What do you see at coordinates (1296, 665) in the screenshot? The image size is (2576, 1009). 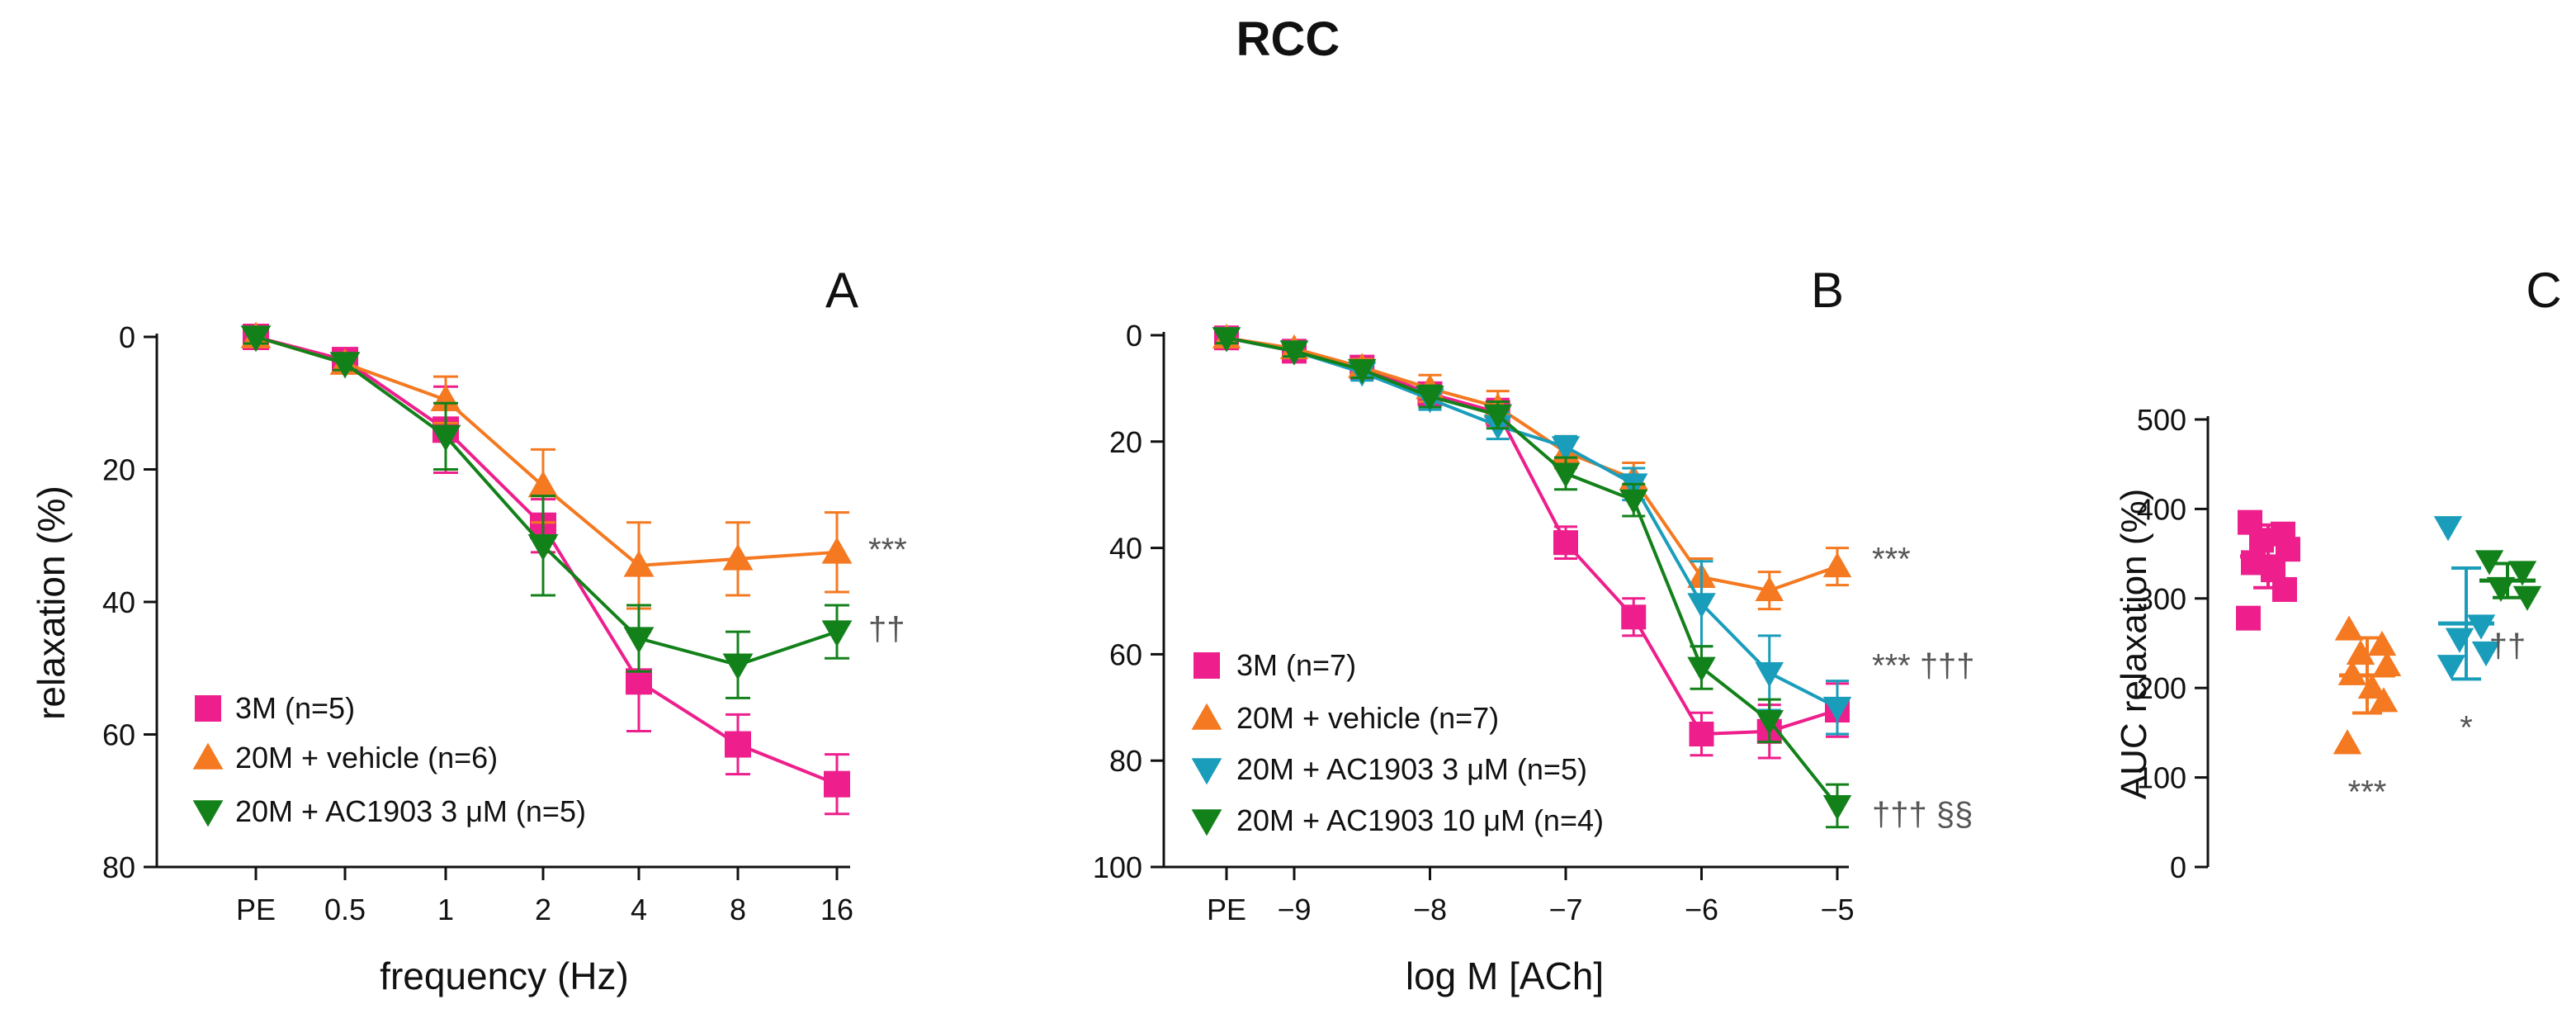 I see `legend-label: 3M (n=7)` at bounding box center [1296, 665].